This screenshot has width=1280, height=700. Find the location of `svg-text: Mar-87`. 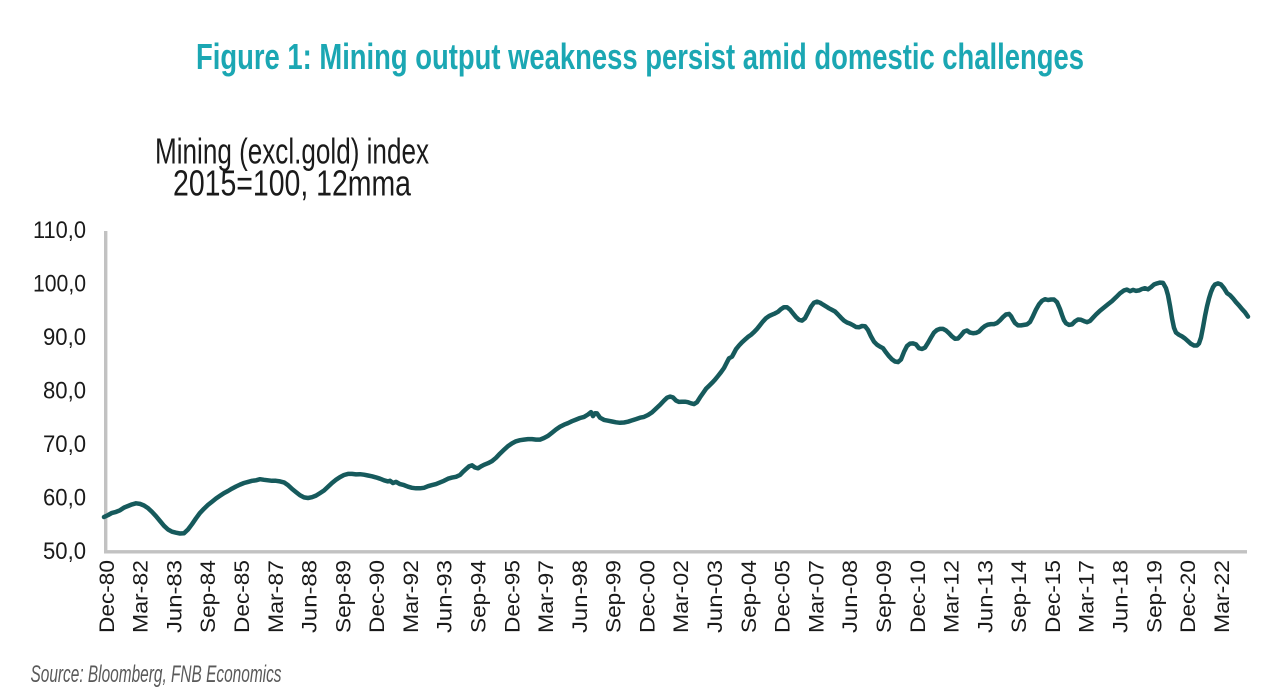

svg-text: Mar-87 is located at coordinates (276, 596).